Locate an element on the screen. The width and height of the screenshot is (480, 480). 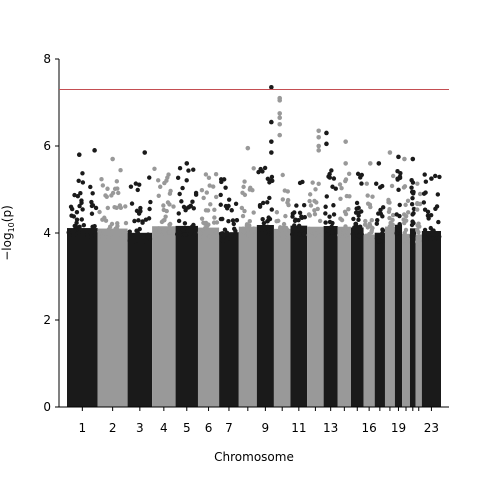
chromosome-12-points is located at coordinates (315, 316).